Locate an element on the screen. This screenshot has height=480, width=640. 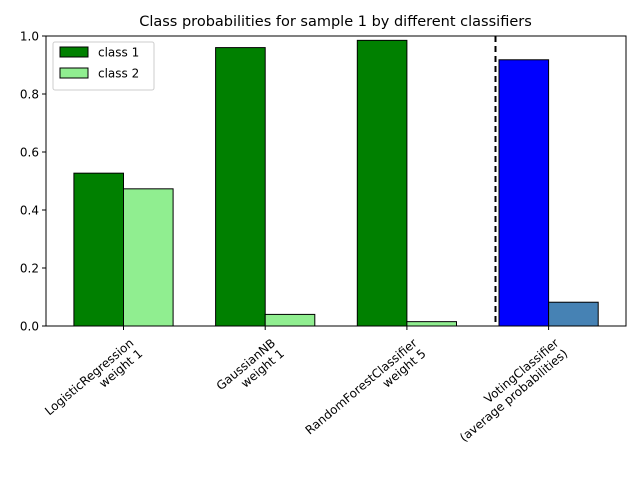
y-tick-label: 0.8 is located at coordinates (29, 94).